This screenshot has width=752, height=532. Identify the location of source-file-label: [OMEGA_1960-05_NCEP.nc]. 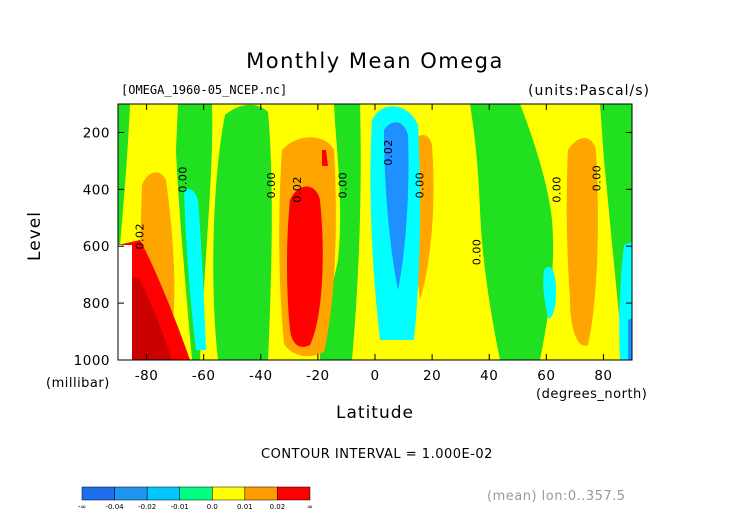
(204, 90).